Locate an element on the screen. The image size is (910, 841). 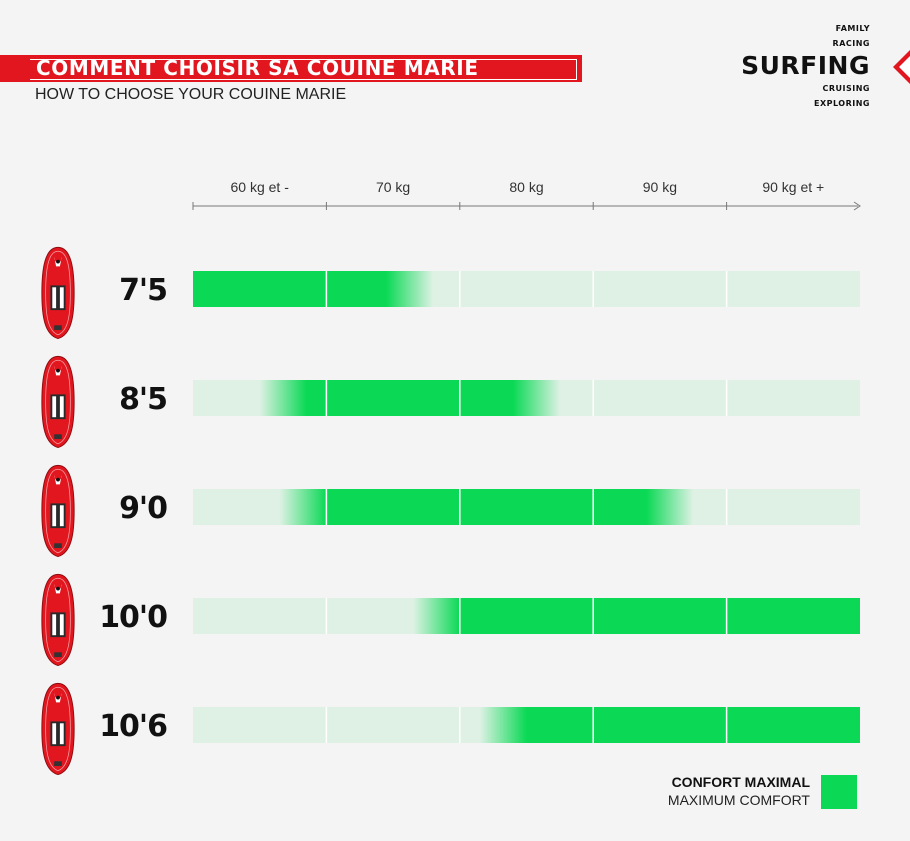
row-label: 8'5 is located at coordinates (143, 399).